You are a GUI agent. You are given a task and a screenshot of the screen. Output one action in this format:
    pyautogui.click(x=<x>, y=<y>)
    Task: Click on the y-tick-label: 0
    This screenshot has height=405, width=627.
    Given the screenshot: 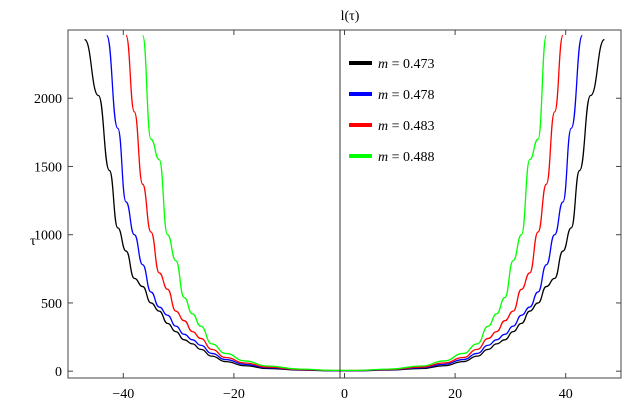 What is the action you would take?
    pyautogui.click(x=58, y=372)
    